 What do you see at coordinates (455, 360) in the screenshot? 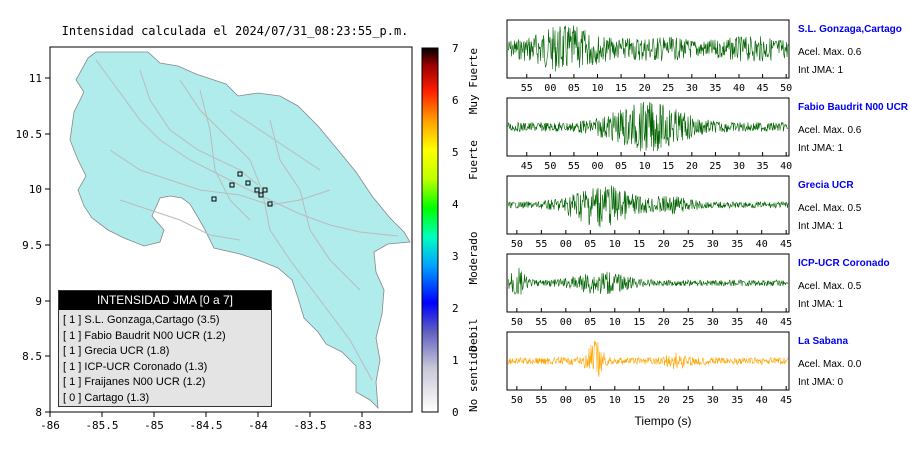
I see `colorbar-tick: 1` at bounding box center [455, 360].